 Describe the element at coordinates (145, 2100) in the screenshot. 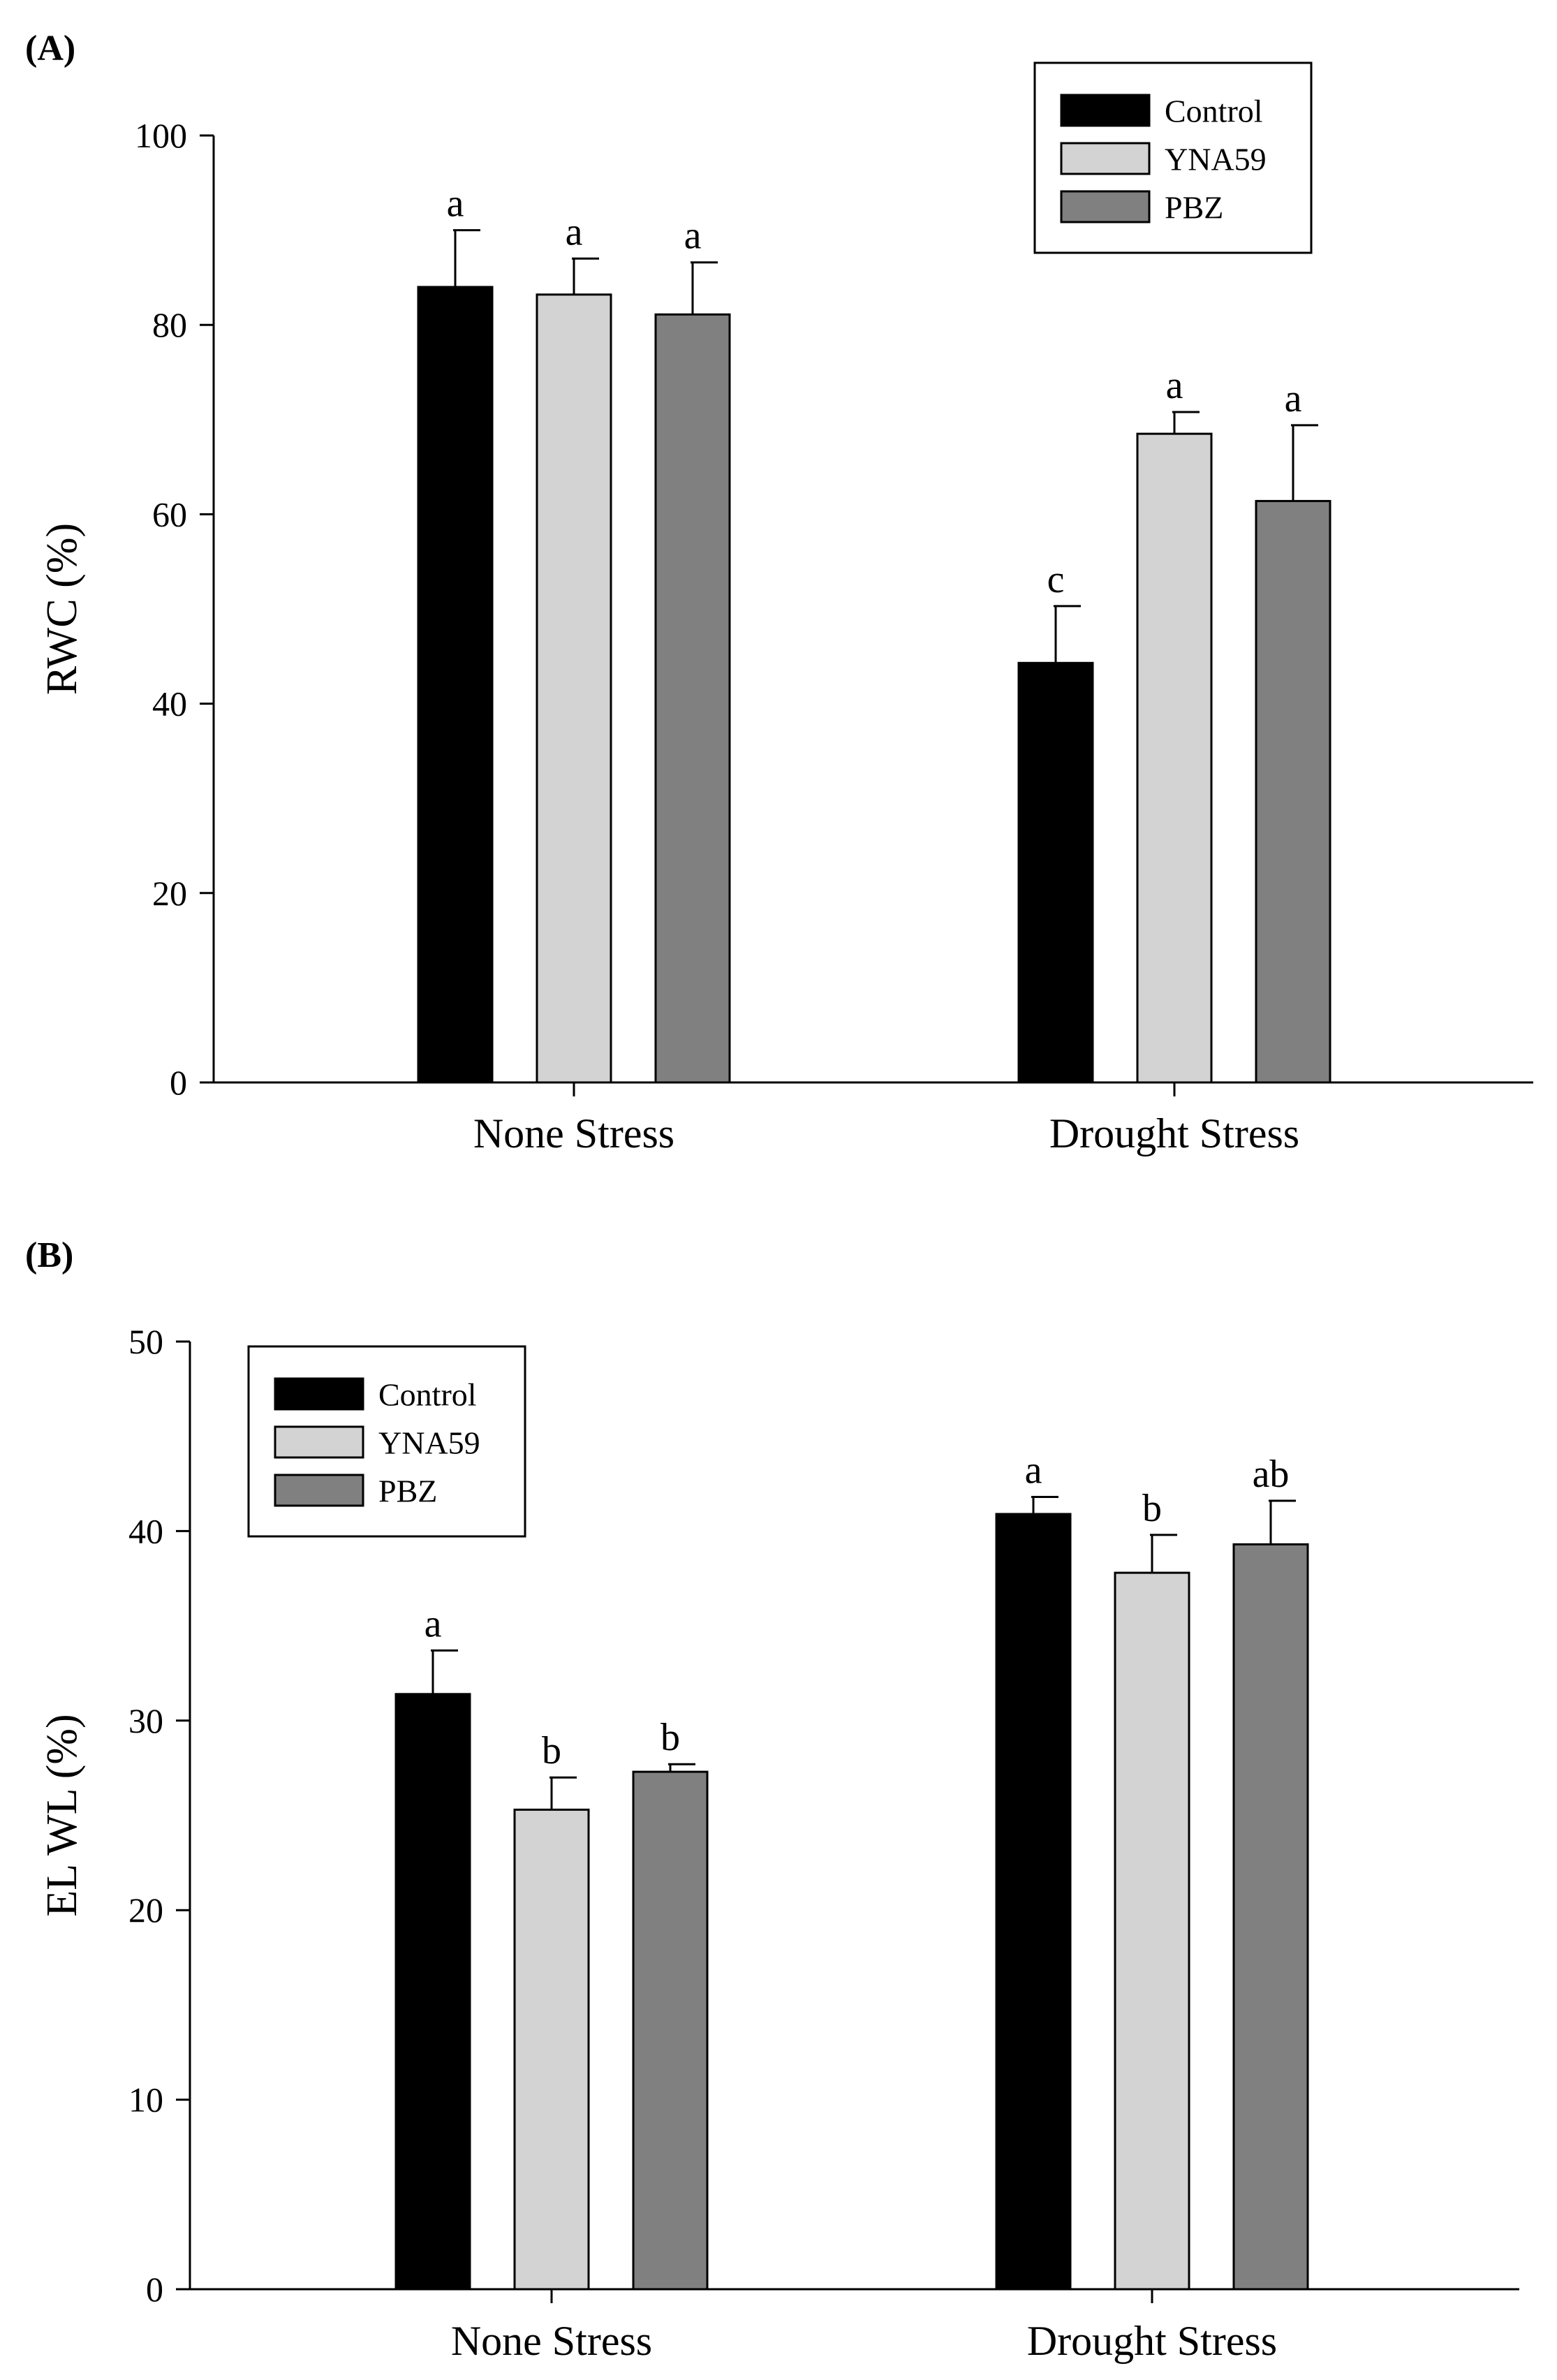

I see `y-tick-label: 10` at that location.